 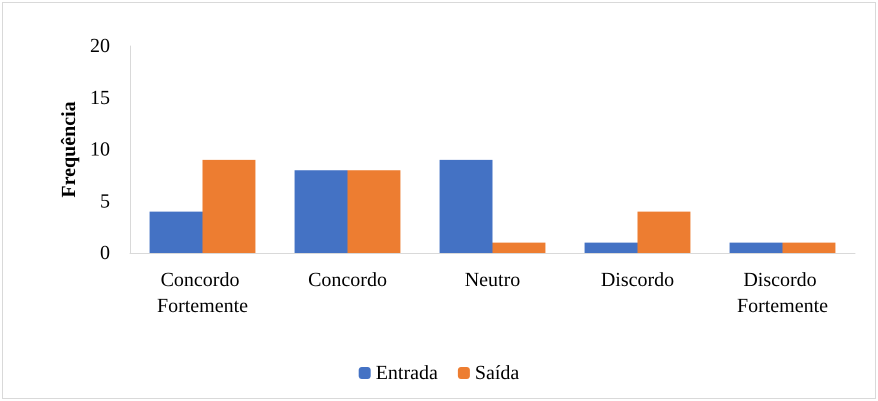 I want to click on x-tick-label: Concordo, so click(x=347, y=280).